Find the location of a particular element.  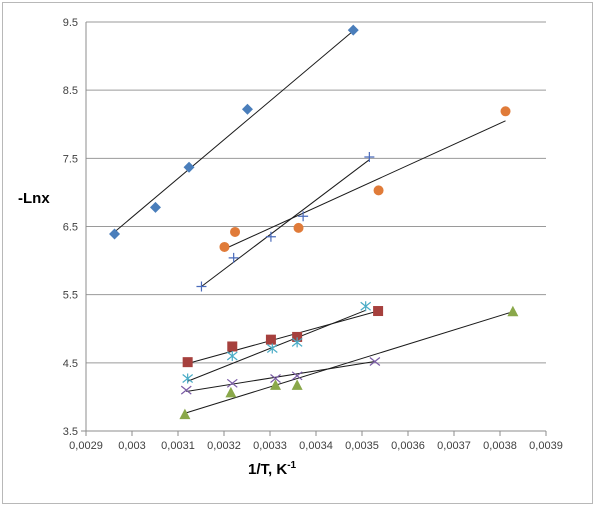

x-axis-title: 1/T, K-1 is located at coordinates (272, 469).